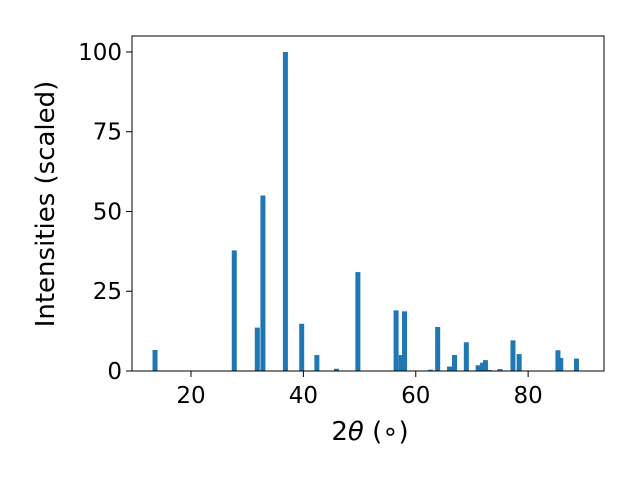  Describe the element at coordinates (356, 432) in the screenshot. I see `x-axis-label-symbol: θ` at that location.